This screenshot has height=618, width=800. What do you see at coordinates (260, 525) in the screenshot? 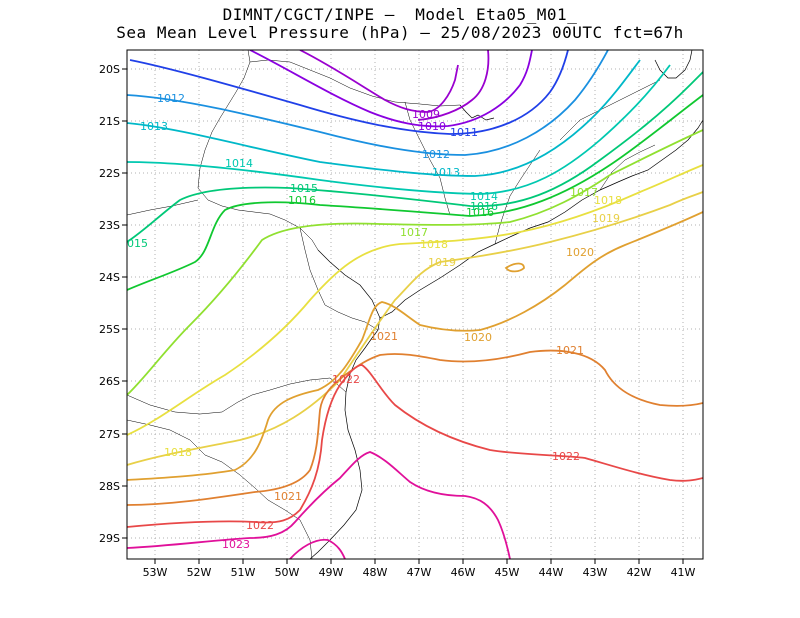
I see `label-1022-west: 1022` at bounding box center [260, 525].